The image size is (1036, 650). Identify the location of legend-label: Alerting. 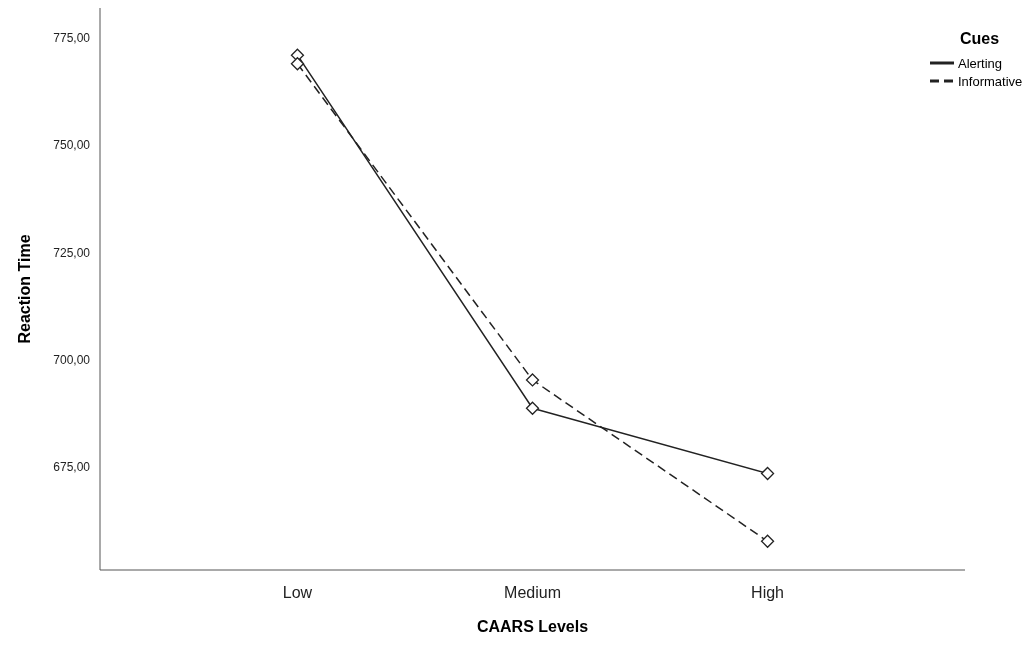
(980, 63).